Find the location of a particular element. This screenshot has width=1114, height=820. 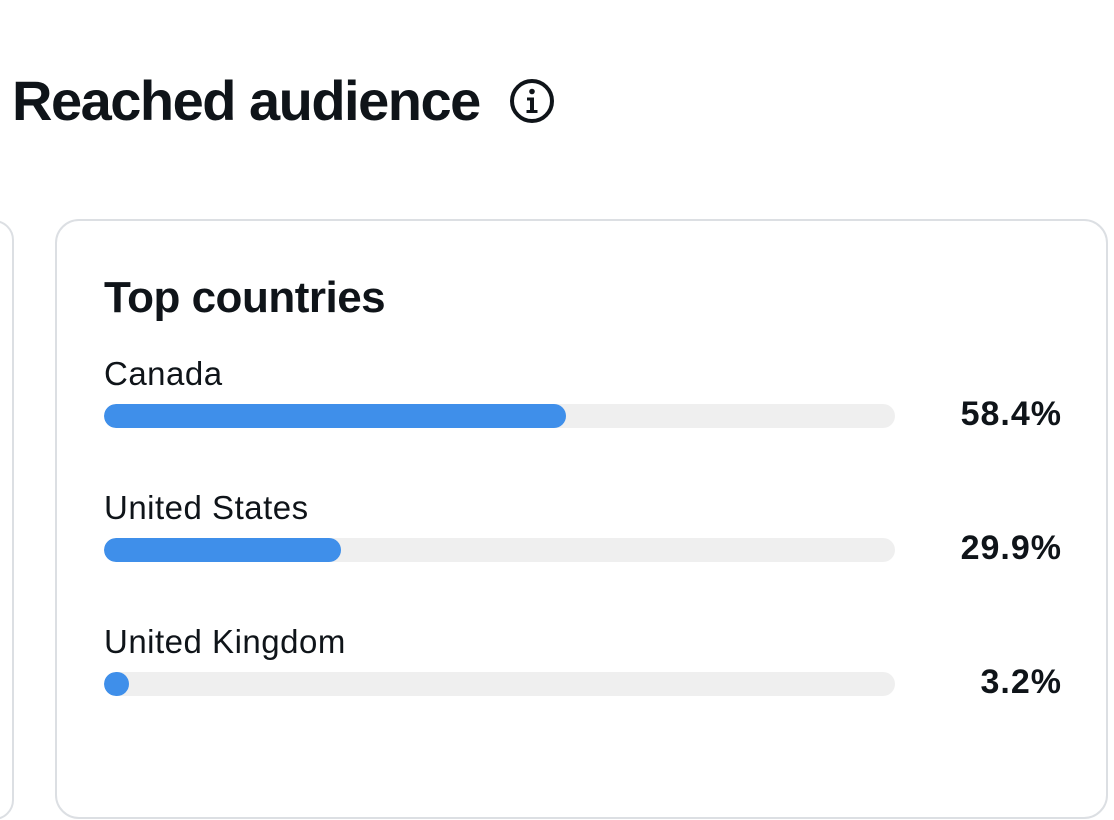

country-percent: 29.9% is located at coordinates (1011, 548).